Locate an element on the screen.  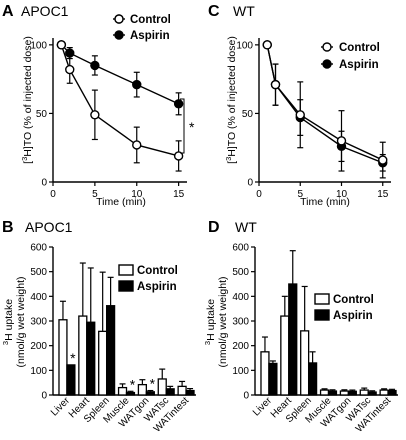
panel-letter-c: C is located at coordinates (214, 11).